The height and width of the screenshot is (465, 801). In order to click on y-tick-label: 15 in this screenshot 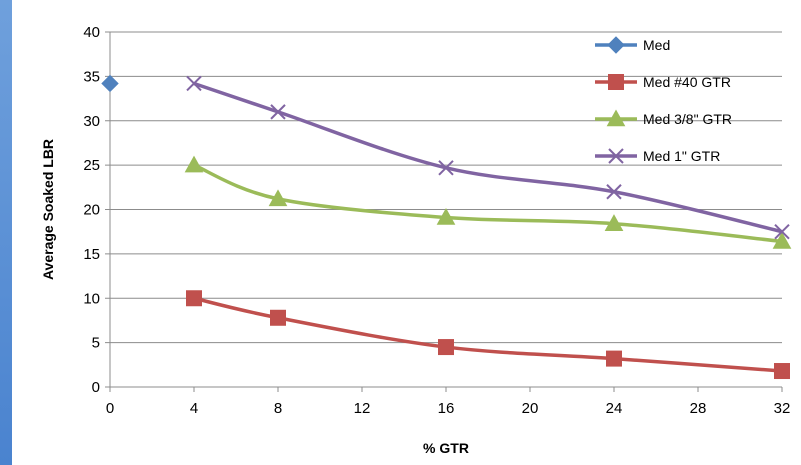, I will do `click(91, 254)`.